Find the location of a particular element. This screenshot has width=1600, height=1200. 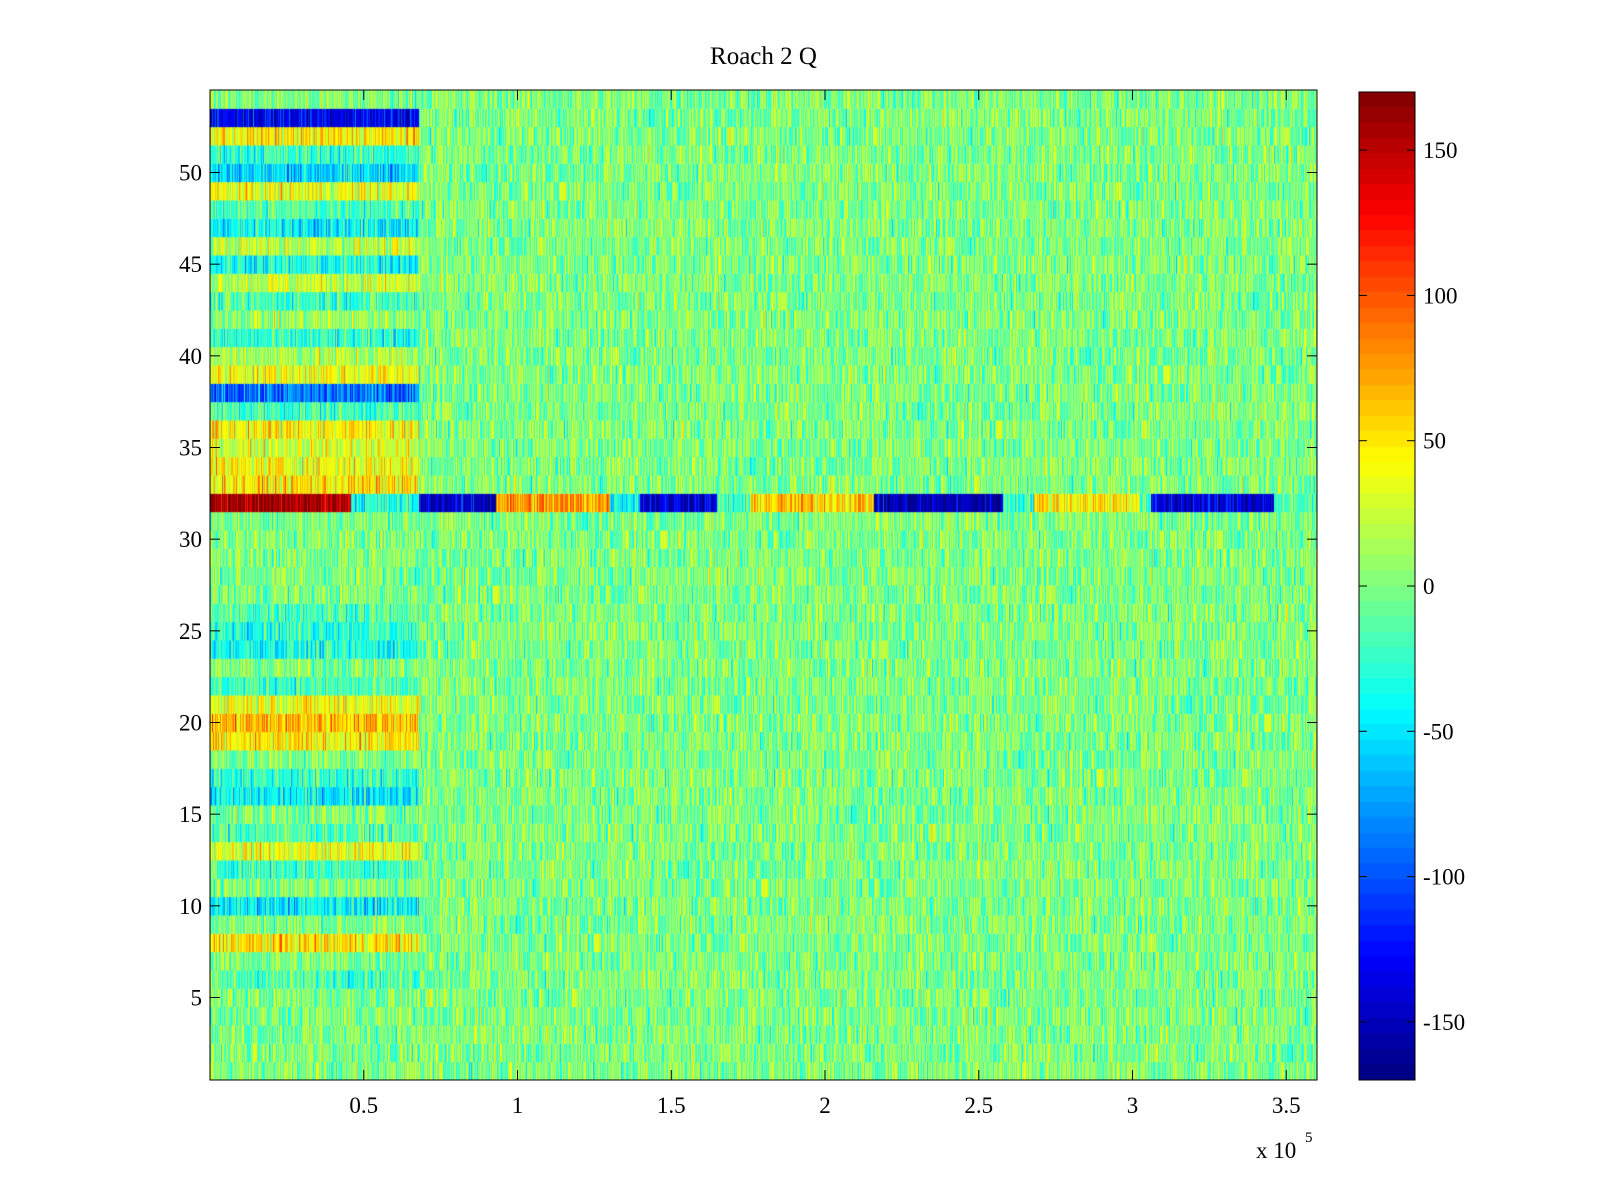

x-tick-label: 3.5 is located at coordinates (1286, 1105).